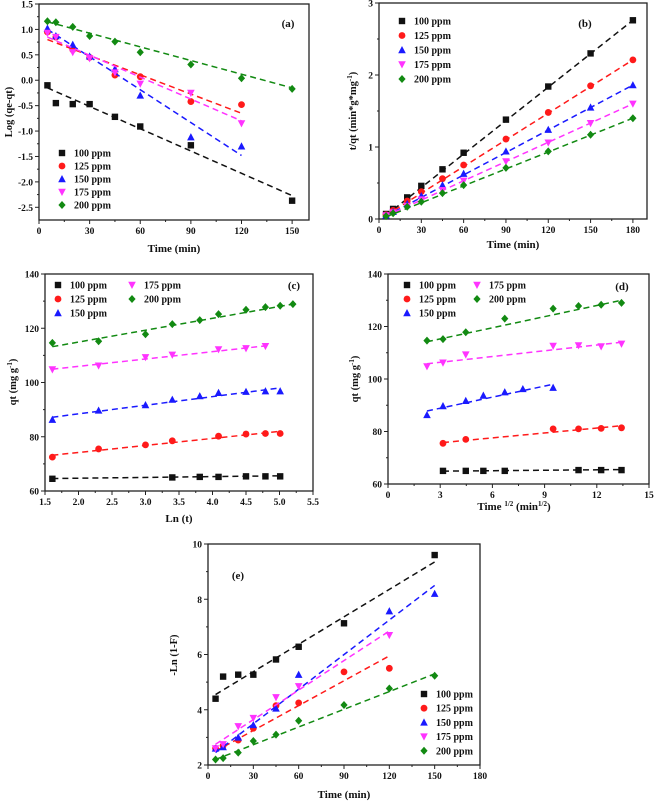 Image resolution: width=654 pixels, height=802 pixels. Describe the element at coordinates (25, 183) in the screenshot. I see `y-tick-label: -2.0` at that location.